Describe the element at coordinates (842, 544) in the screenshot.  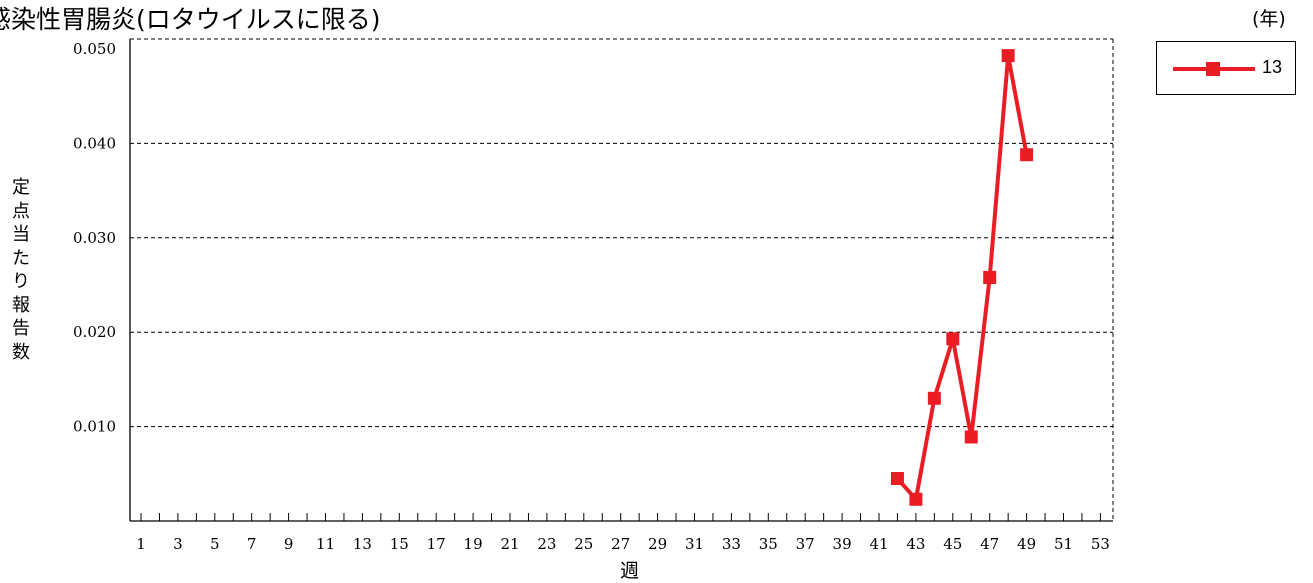
I see `x-tick-label: 39` at that location.